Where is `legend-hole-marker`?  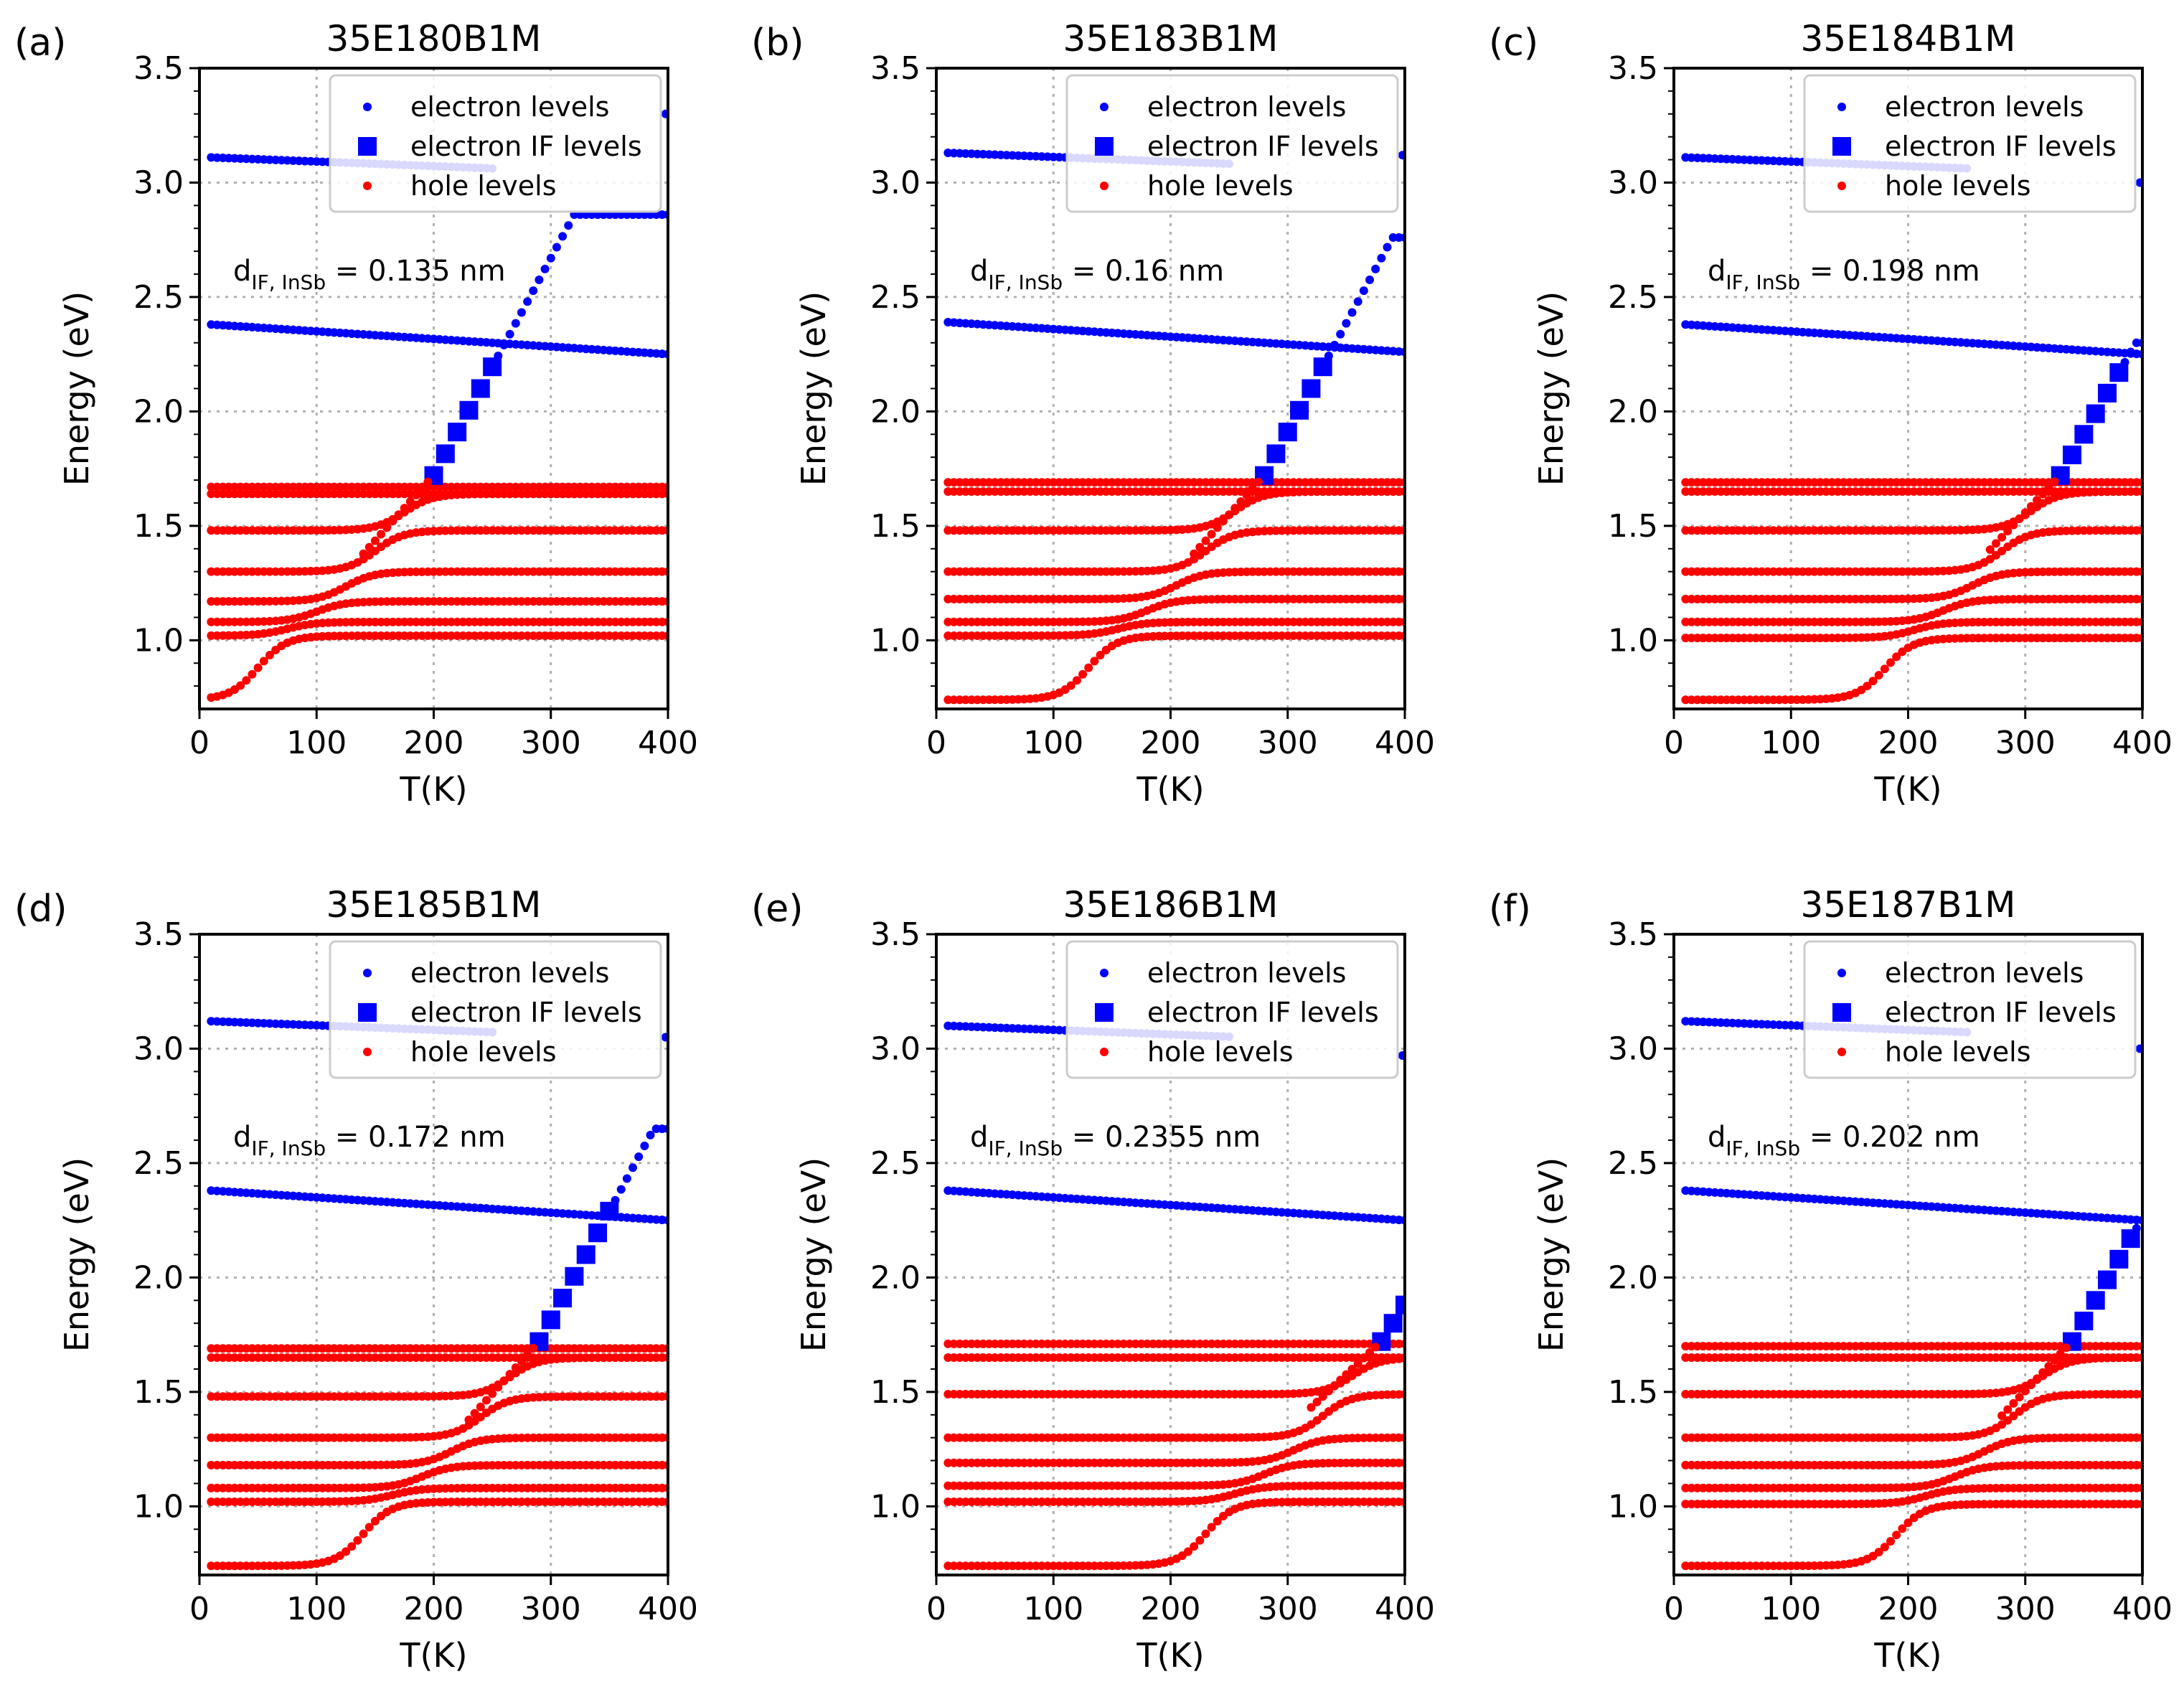 legend-hole-marker is located at coordinates (367, 186).